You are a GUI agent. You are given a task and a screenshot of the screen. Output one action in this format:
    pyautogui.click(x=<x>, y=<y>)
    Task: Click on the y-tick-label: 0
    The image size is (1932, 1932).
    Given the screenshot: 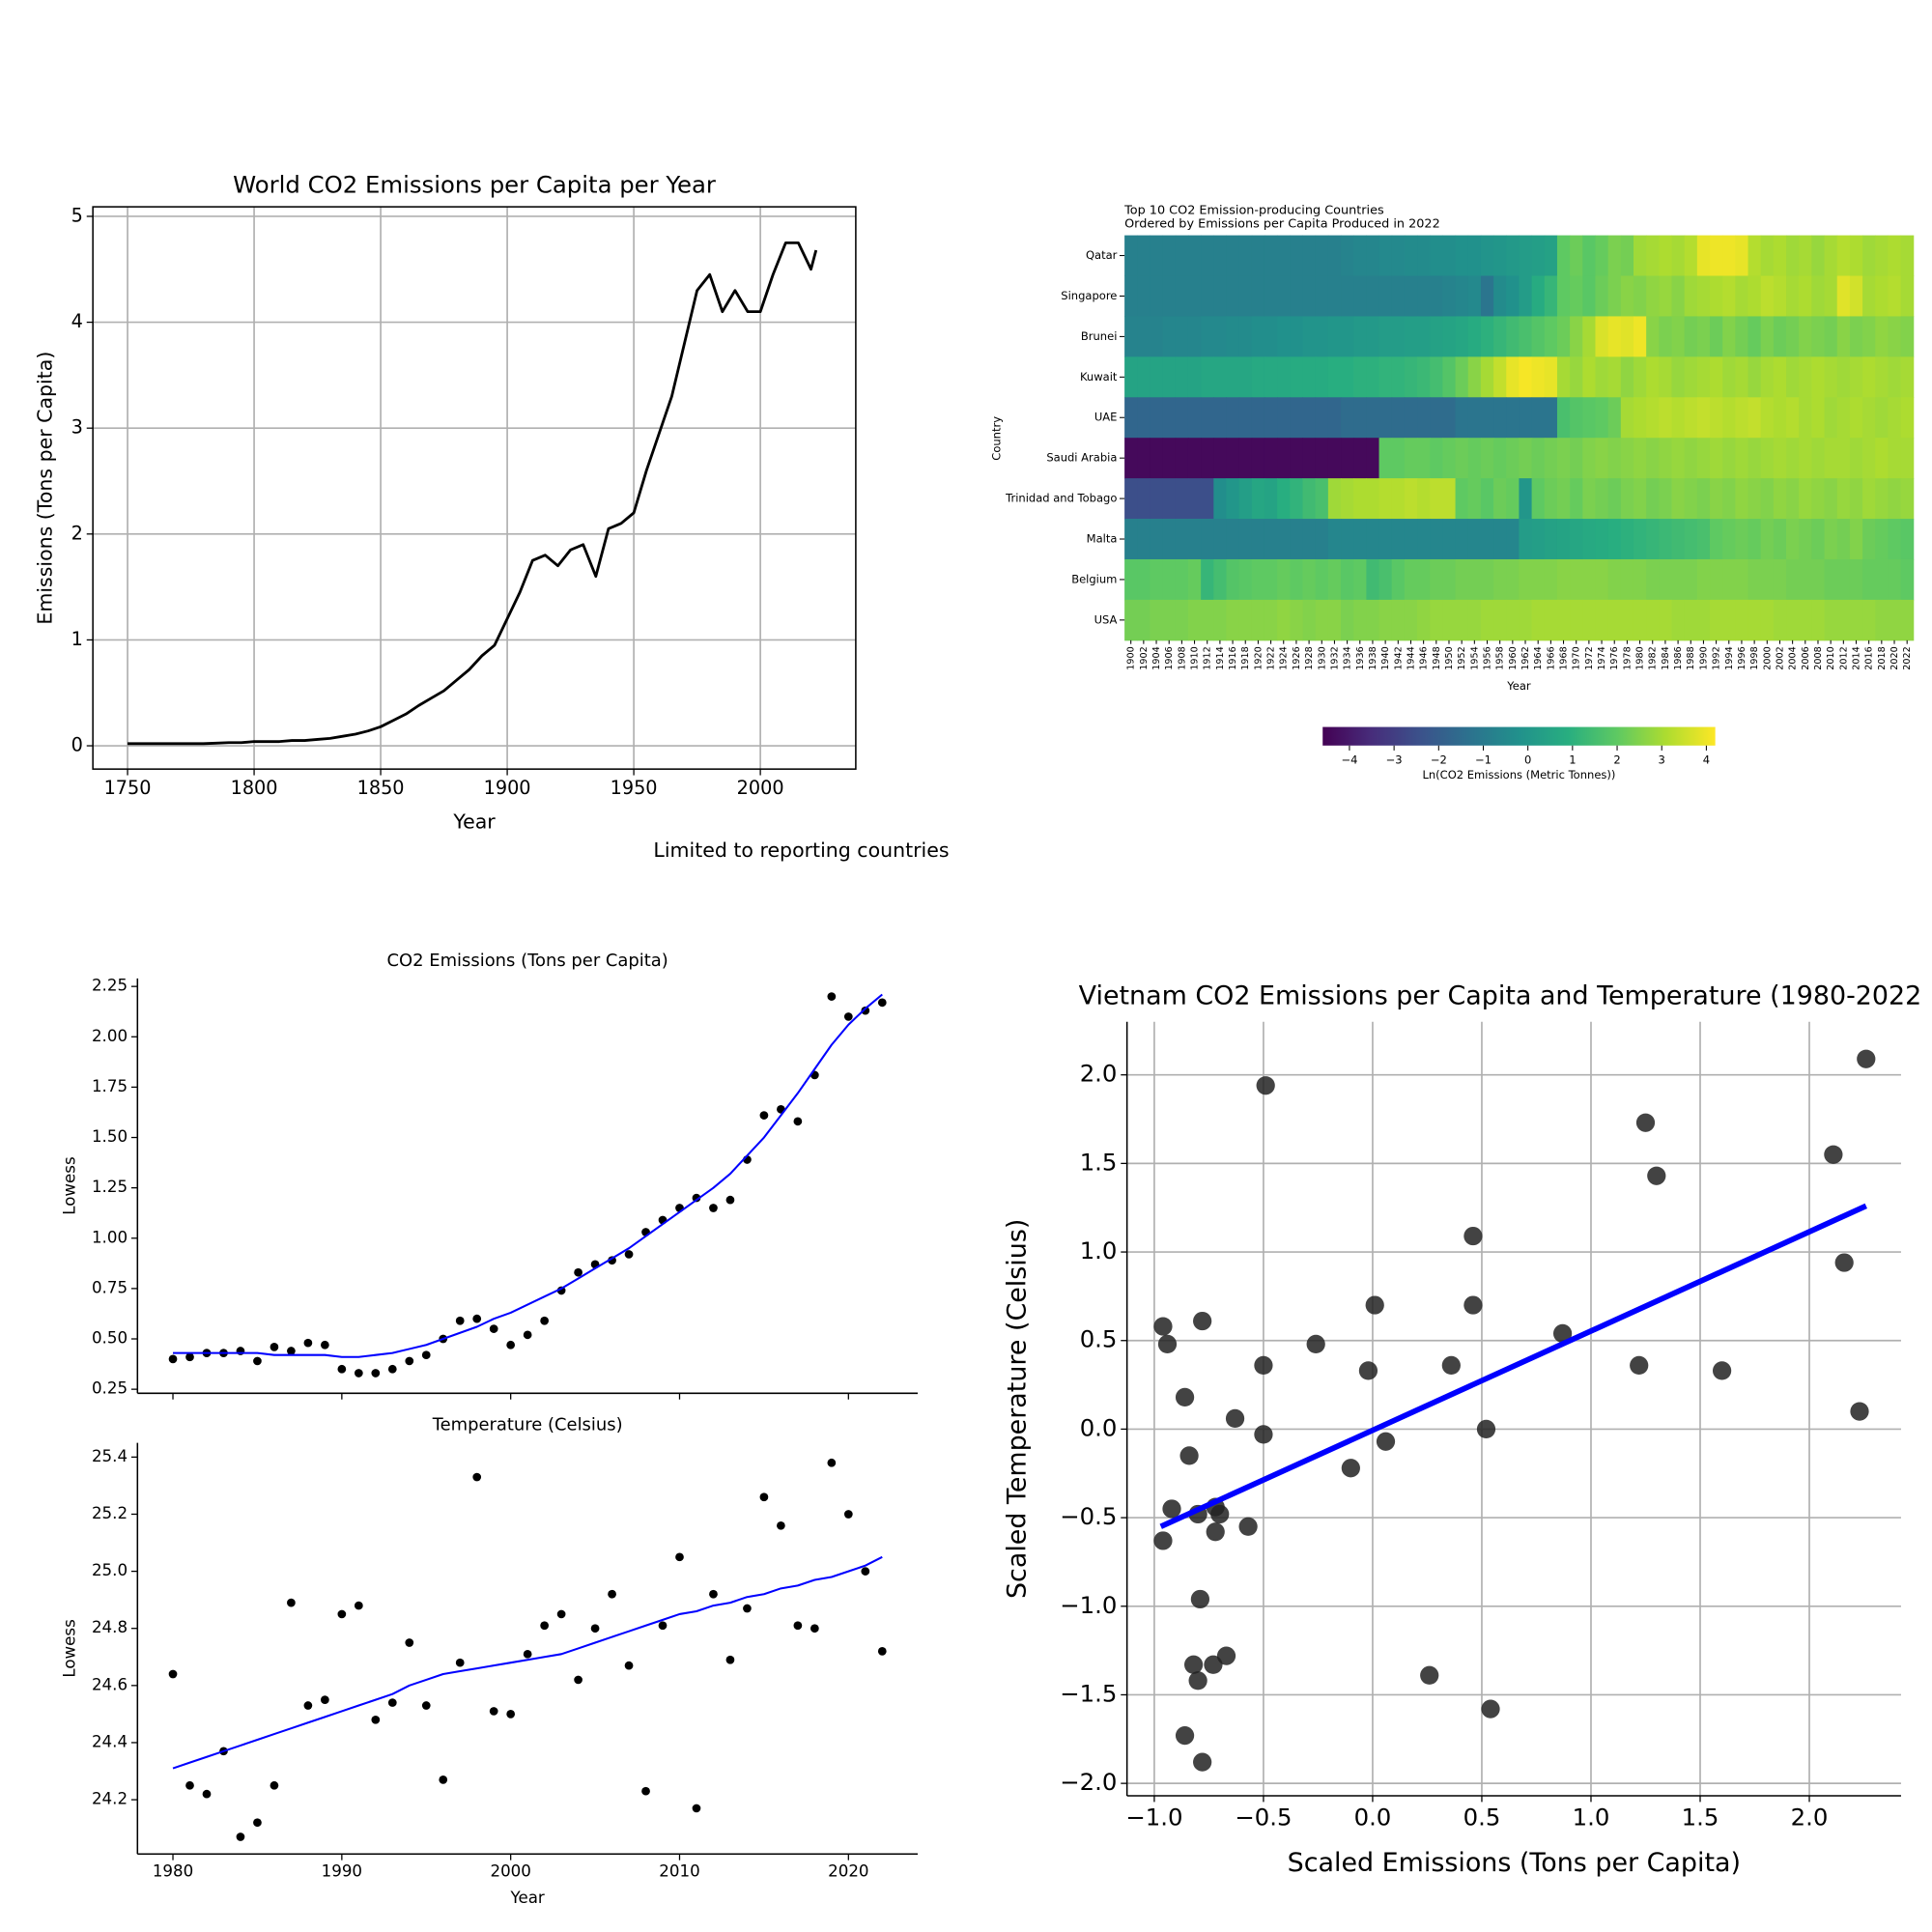 What is the action you would take?
    pyautogui.click(x=77, y=745)
    